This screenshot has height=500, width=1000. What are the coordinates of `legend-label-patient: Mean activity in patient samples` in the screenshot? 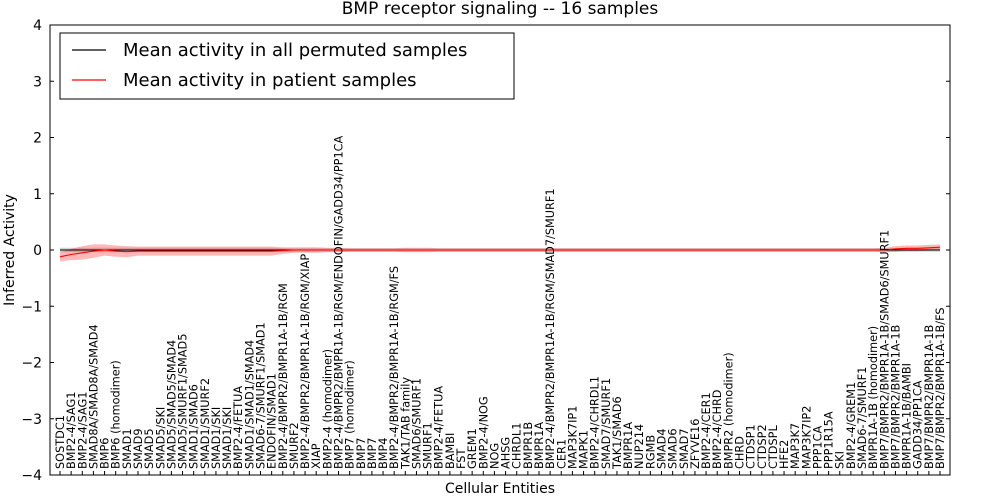 It's located at (270, 80).